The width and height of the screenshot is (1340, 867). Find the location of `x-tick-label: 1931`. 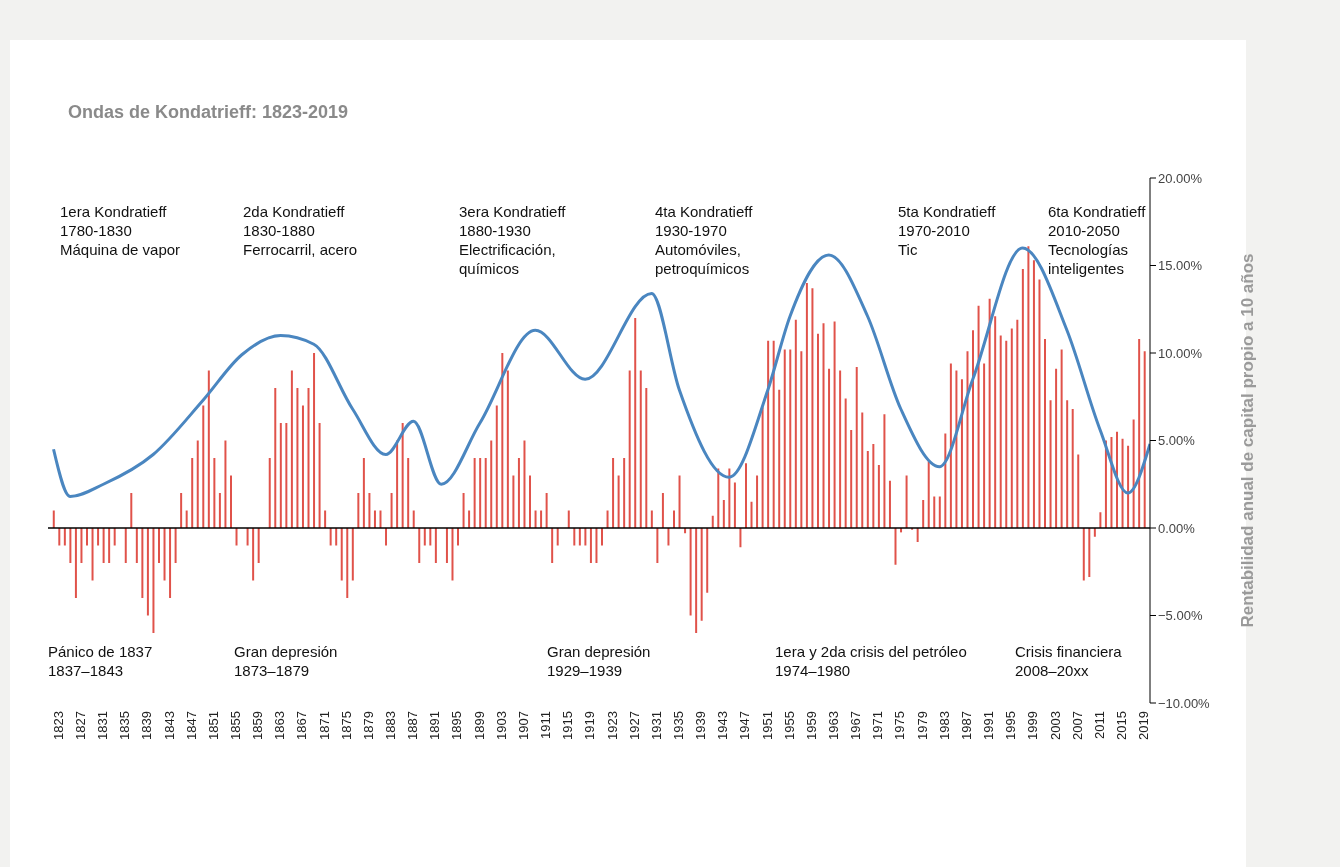

x-tick-label: 1931 is located at coordinates (656, 725).